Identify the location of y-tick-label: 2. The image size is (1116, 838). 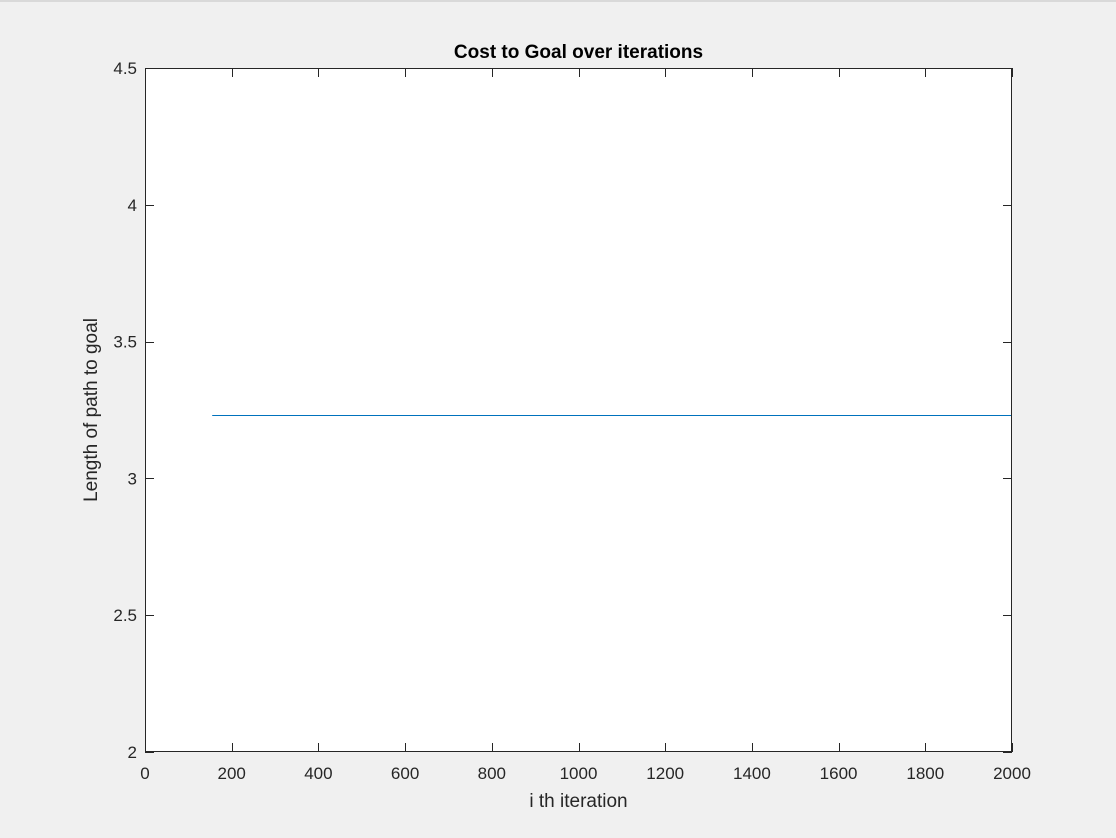
(132, 752).